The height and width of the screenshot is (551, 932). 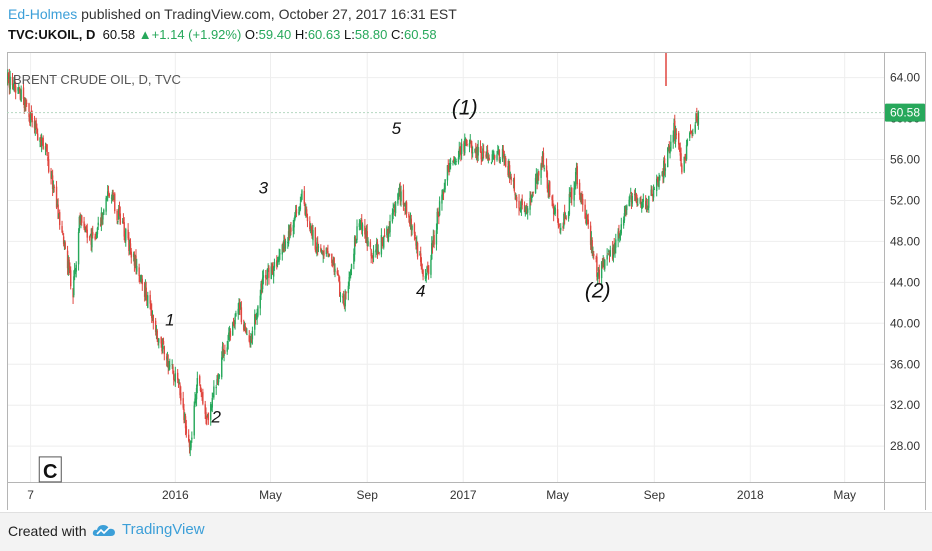 I want to click on author-link: Ed-Holmes, so click(x=43, y=14).